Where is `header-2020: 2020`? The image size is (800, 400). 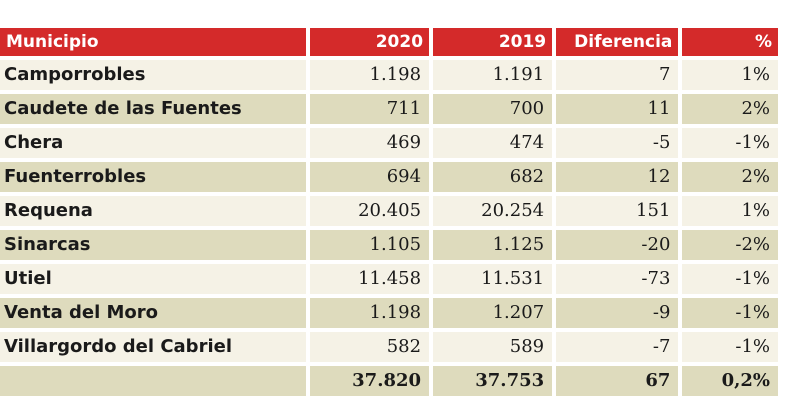
header-2020: 2020 is located at coordinates (369, 42).